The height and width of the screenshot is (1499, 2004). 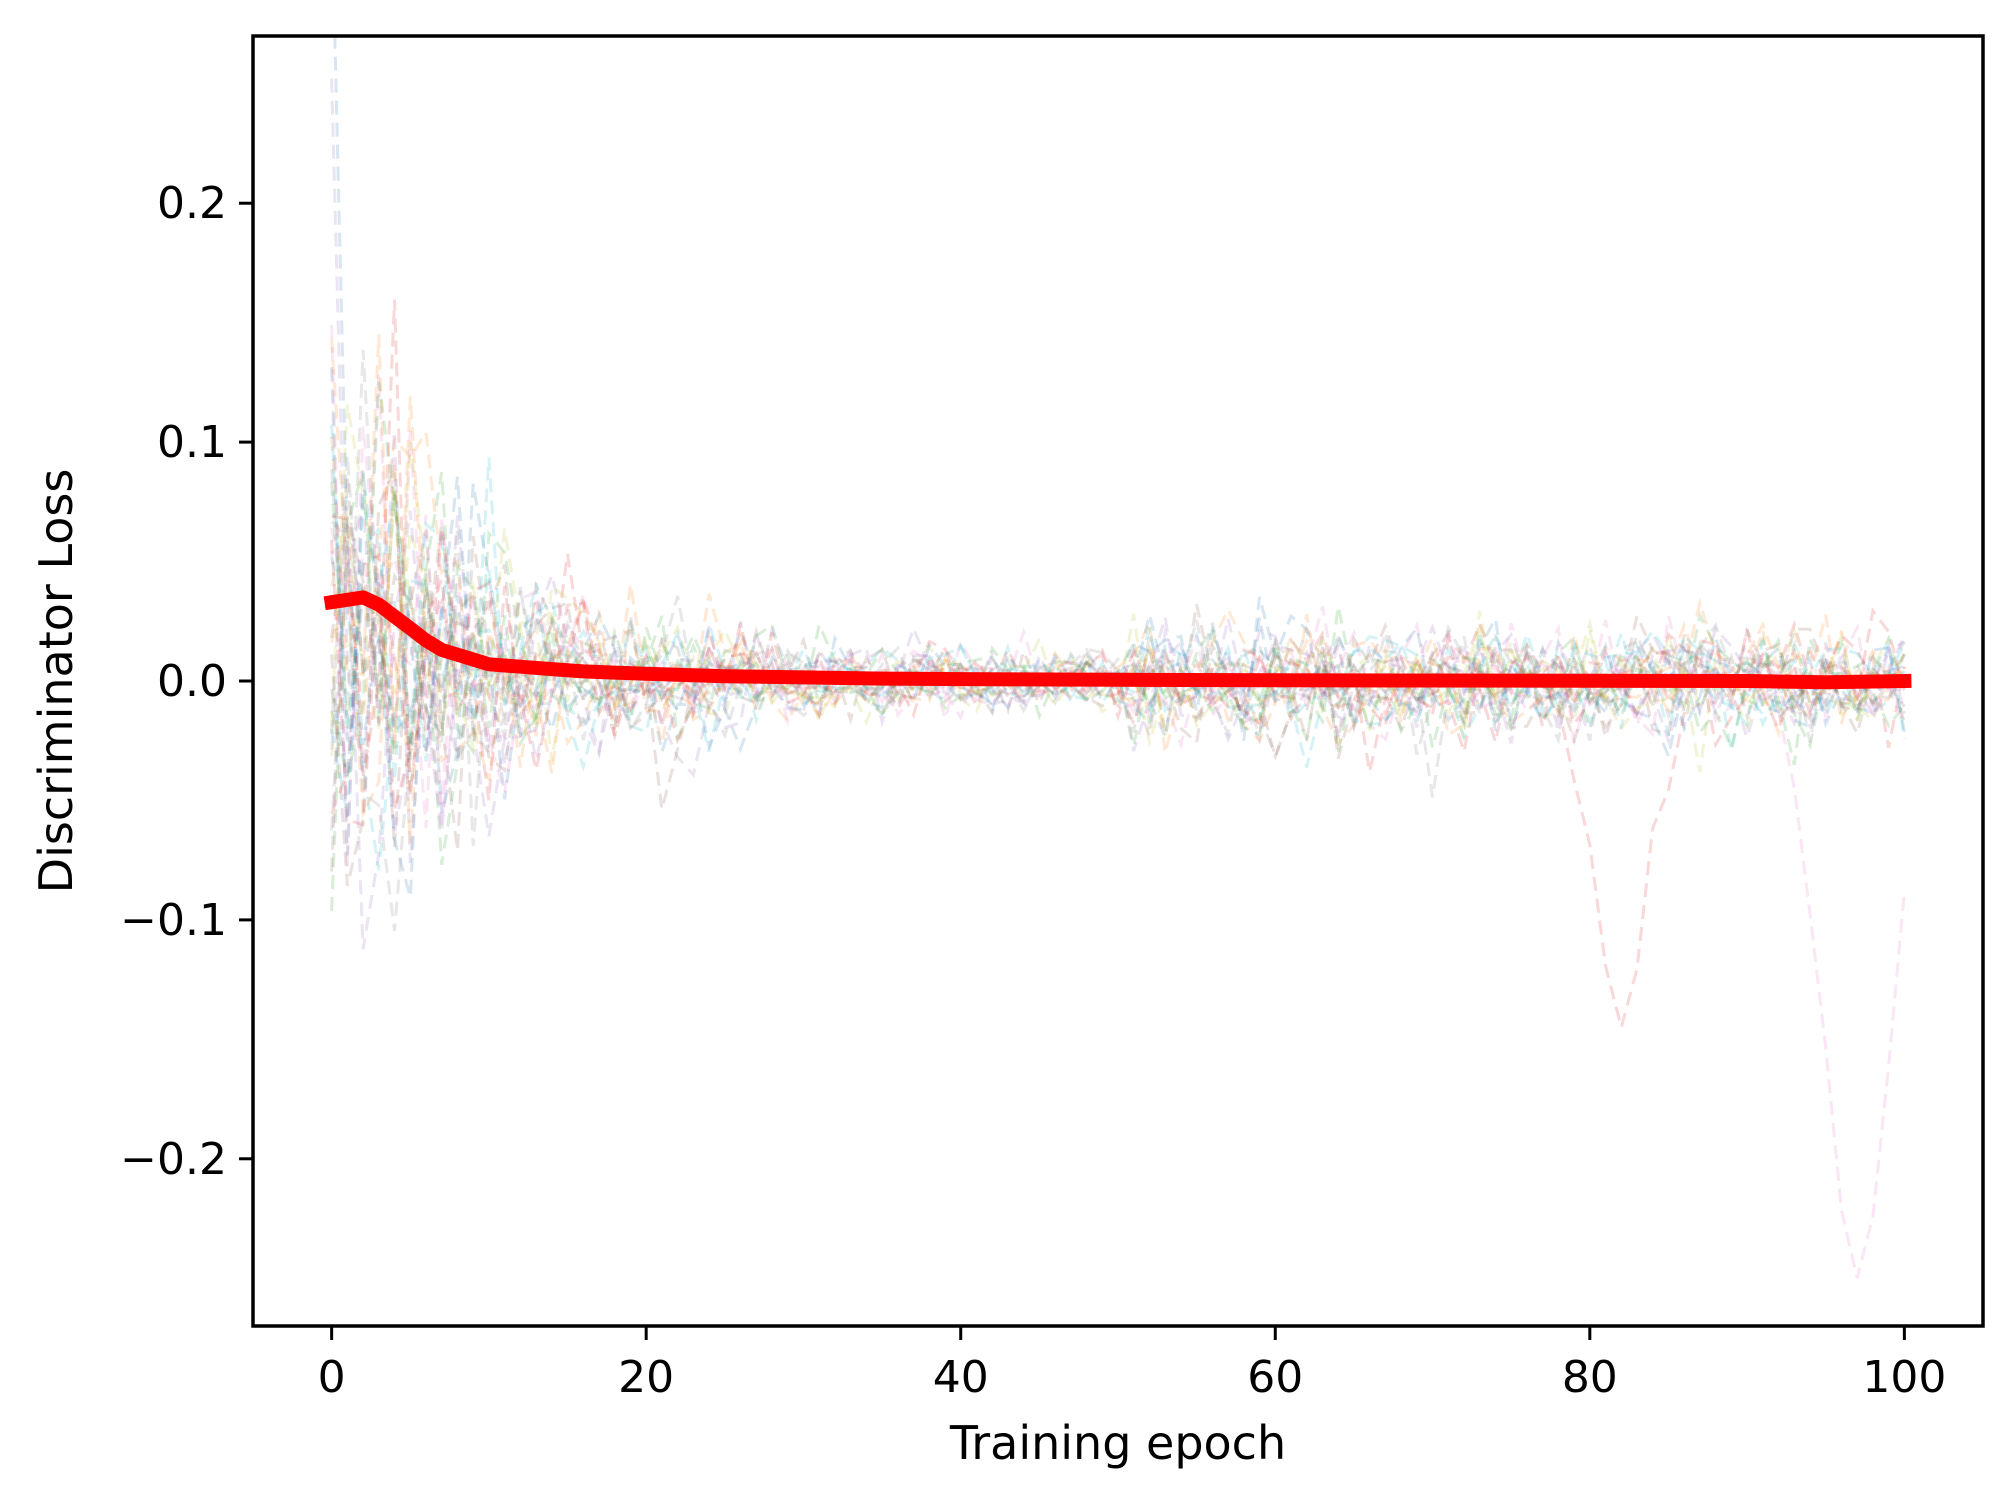 I want to click on series-layer, so click(x=1117, y=640).